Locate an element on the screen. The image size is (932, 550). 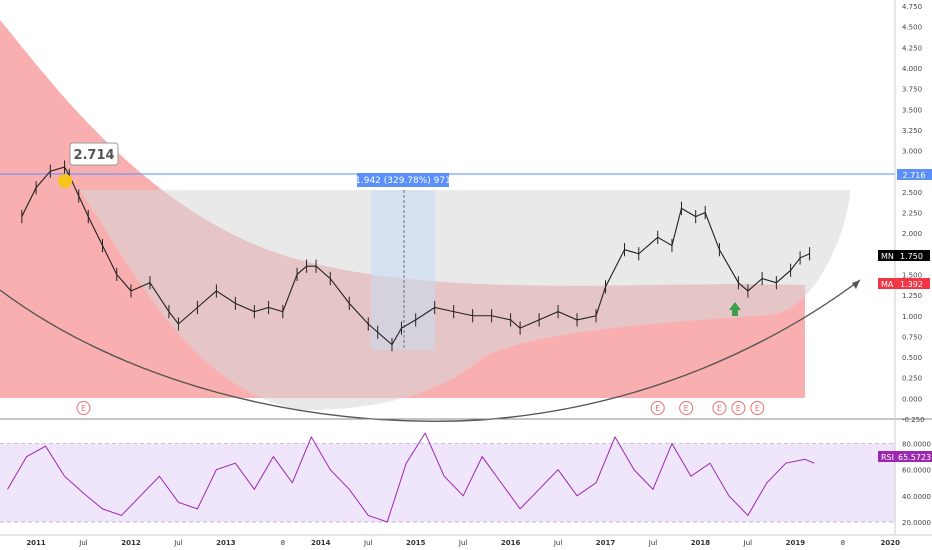
y-tick-label: 4.000 is located at coordinates (912, 69).